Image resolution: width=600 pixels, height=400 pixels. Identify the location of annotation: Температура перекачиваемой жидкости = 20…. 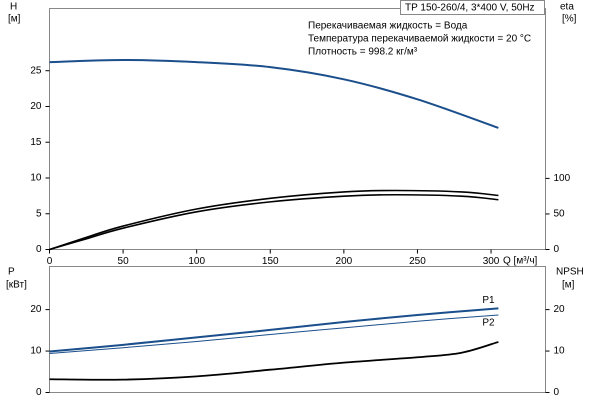
(419, 39).